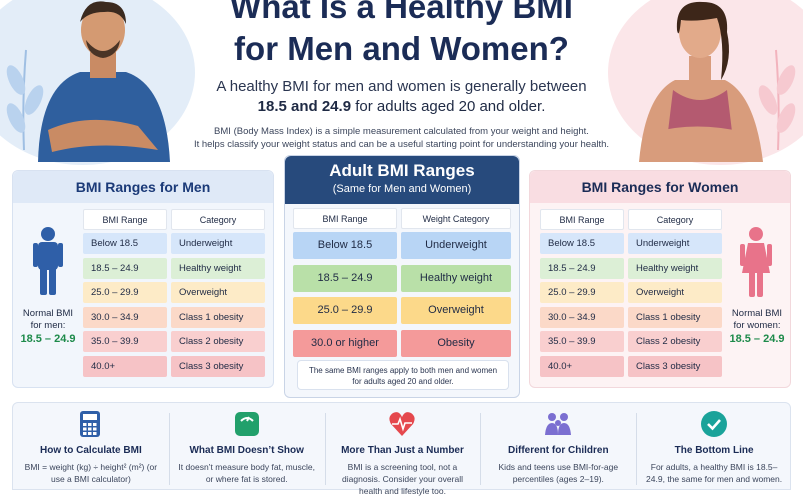  I want to click on women-normal-value: 18.5 – 24.9, so click(757, 339).